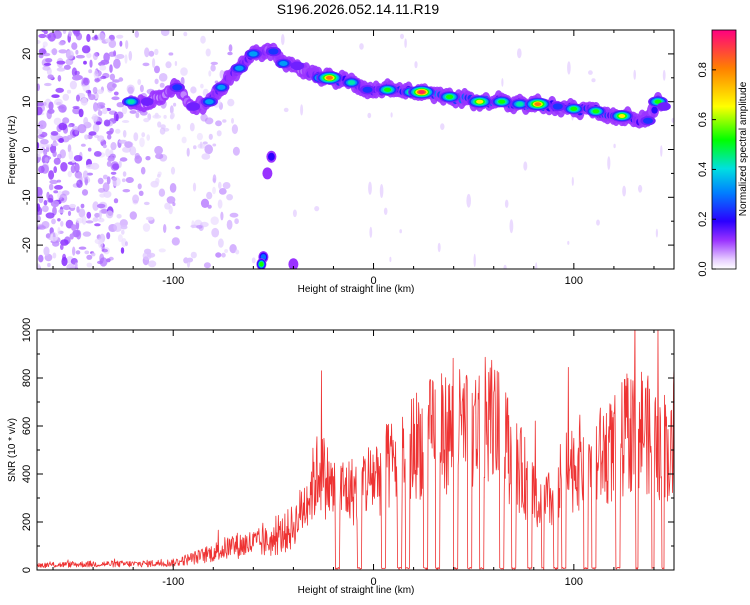  Describe the element at coordinates (27, 378) in the screenshot. I see `y-tick-label: 800` at that location.